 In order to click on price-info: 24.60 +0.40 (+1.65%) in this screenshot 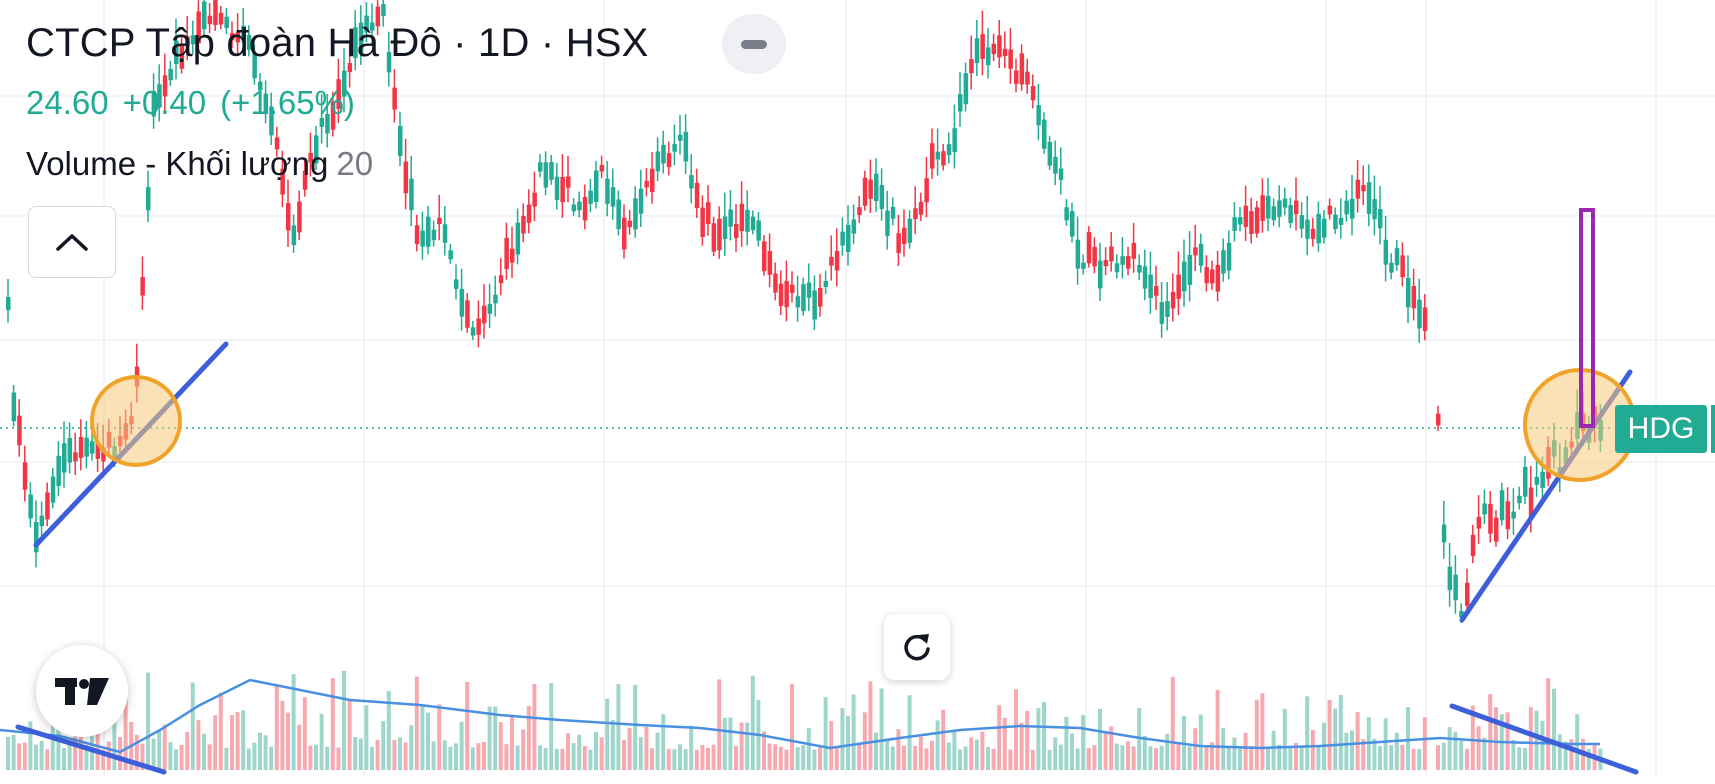, I will do `click(197, 103)`.